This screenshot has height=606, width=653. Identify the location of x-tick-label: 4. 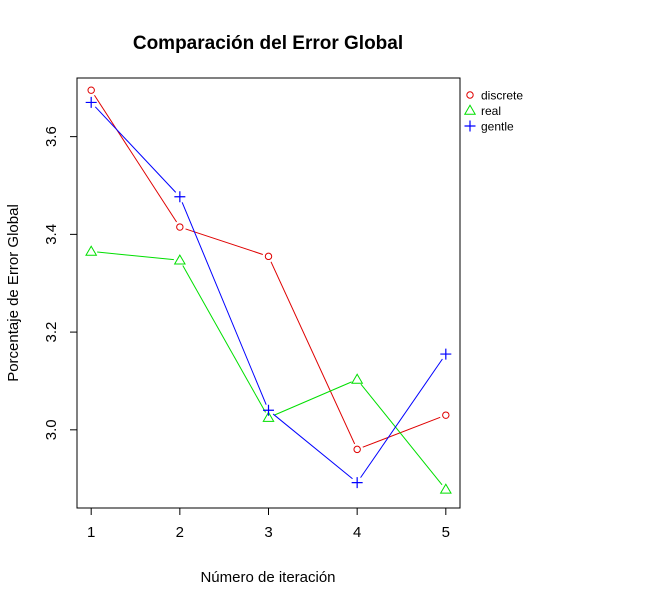
(357, 532).